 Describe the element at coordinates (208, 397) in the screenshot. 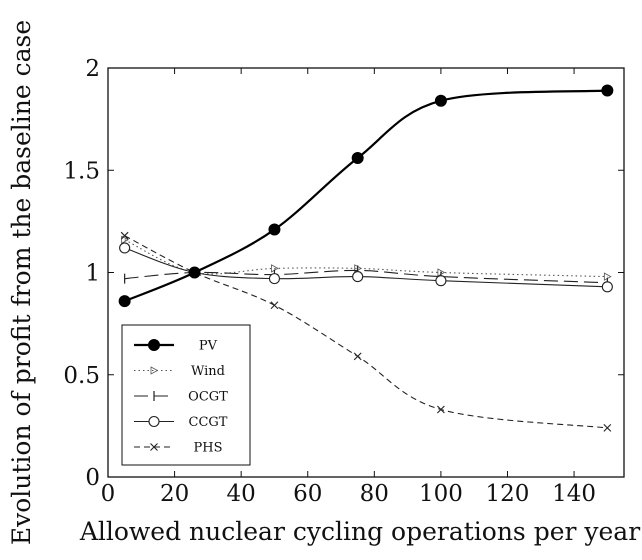

I see `legend-label-ocgt: OCGT` at that location.